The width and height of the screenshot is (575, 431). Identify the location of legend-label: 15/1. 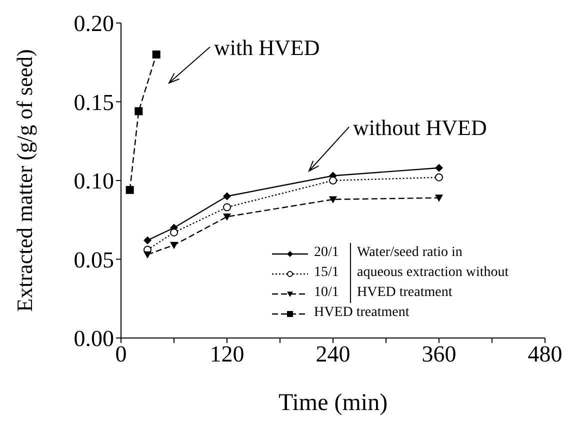
(326, 273).